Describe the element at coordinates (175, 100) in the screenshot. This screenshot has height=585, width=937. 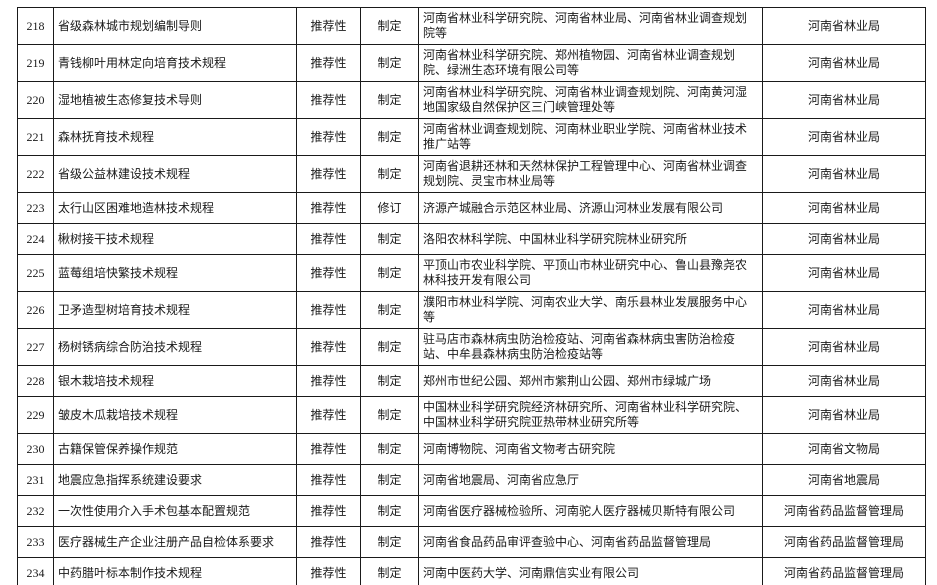
I see `standard-title-cell: 湿地植被生态修复技术导则` at that location.